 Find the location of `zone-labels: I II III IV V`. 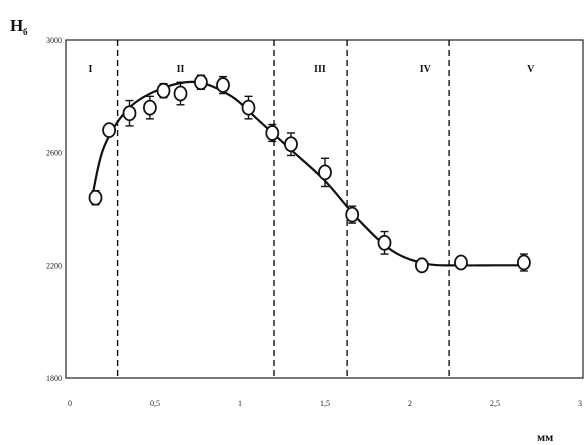

zone-labels: I II III IV V is located at coordinates (311, 69).